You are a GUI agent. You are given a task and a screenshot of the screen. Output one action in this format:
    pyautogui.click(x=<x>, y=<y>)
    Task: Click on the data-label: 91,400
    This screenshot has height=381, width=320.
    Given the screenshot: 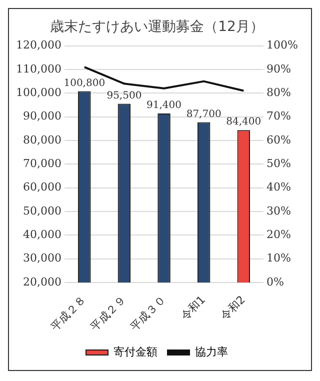 What is the action you would take?
    pyautogui.click(x=164, y=106)
    